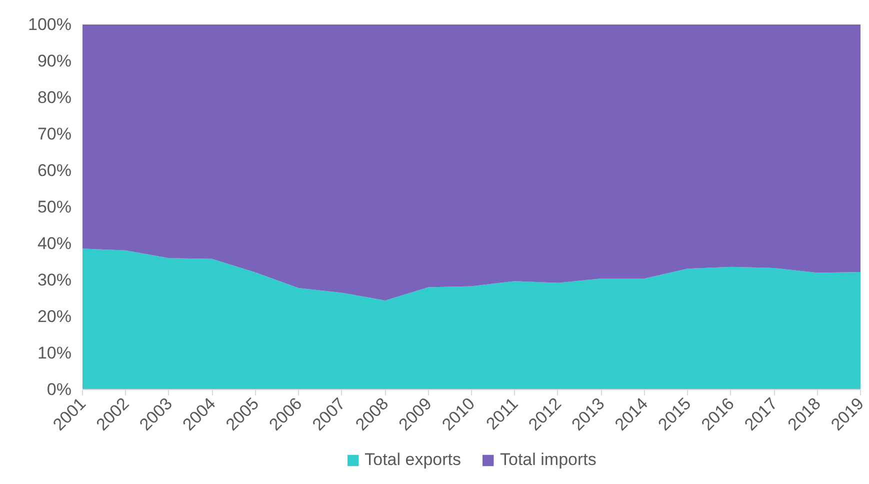  I want to click on y-tick-label: 70%, so click(54, 134).